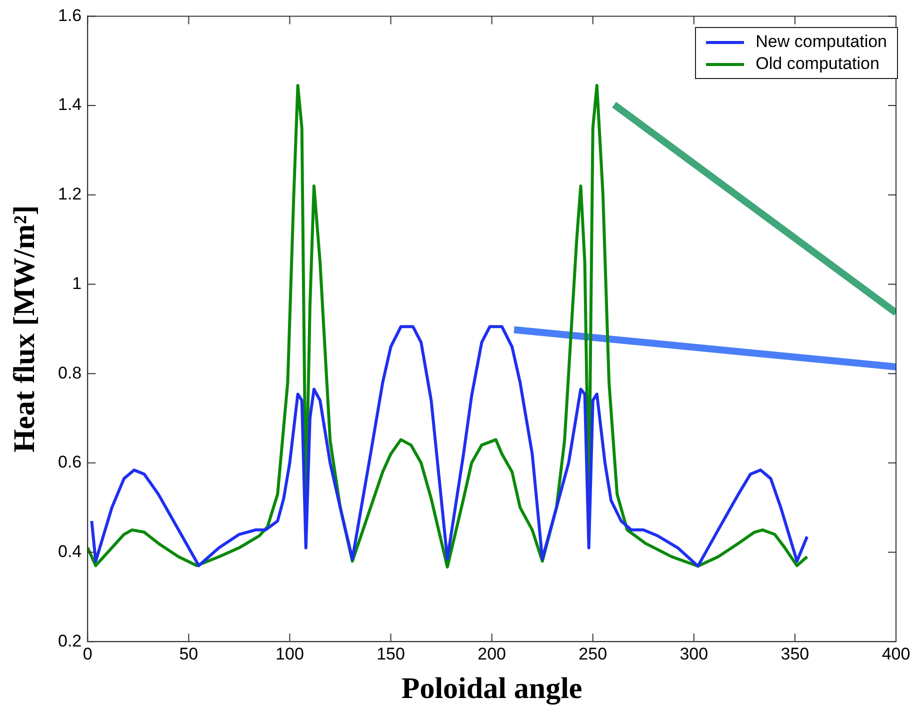 The image size is (914, 716). What do you see at coordinates (24, 329) in the screenshot?
I see `y-axis-title: Heat flux [MW/m²]` at bounding box center [24, 329].